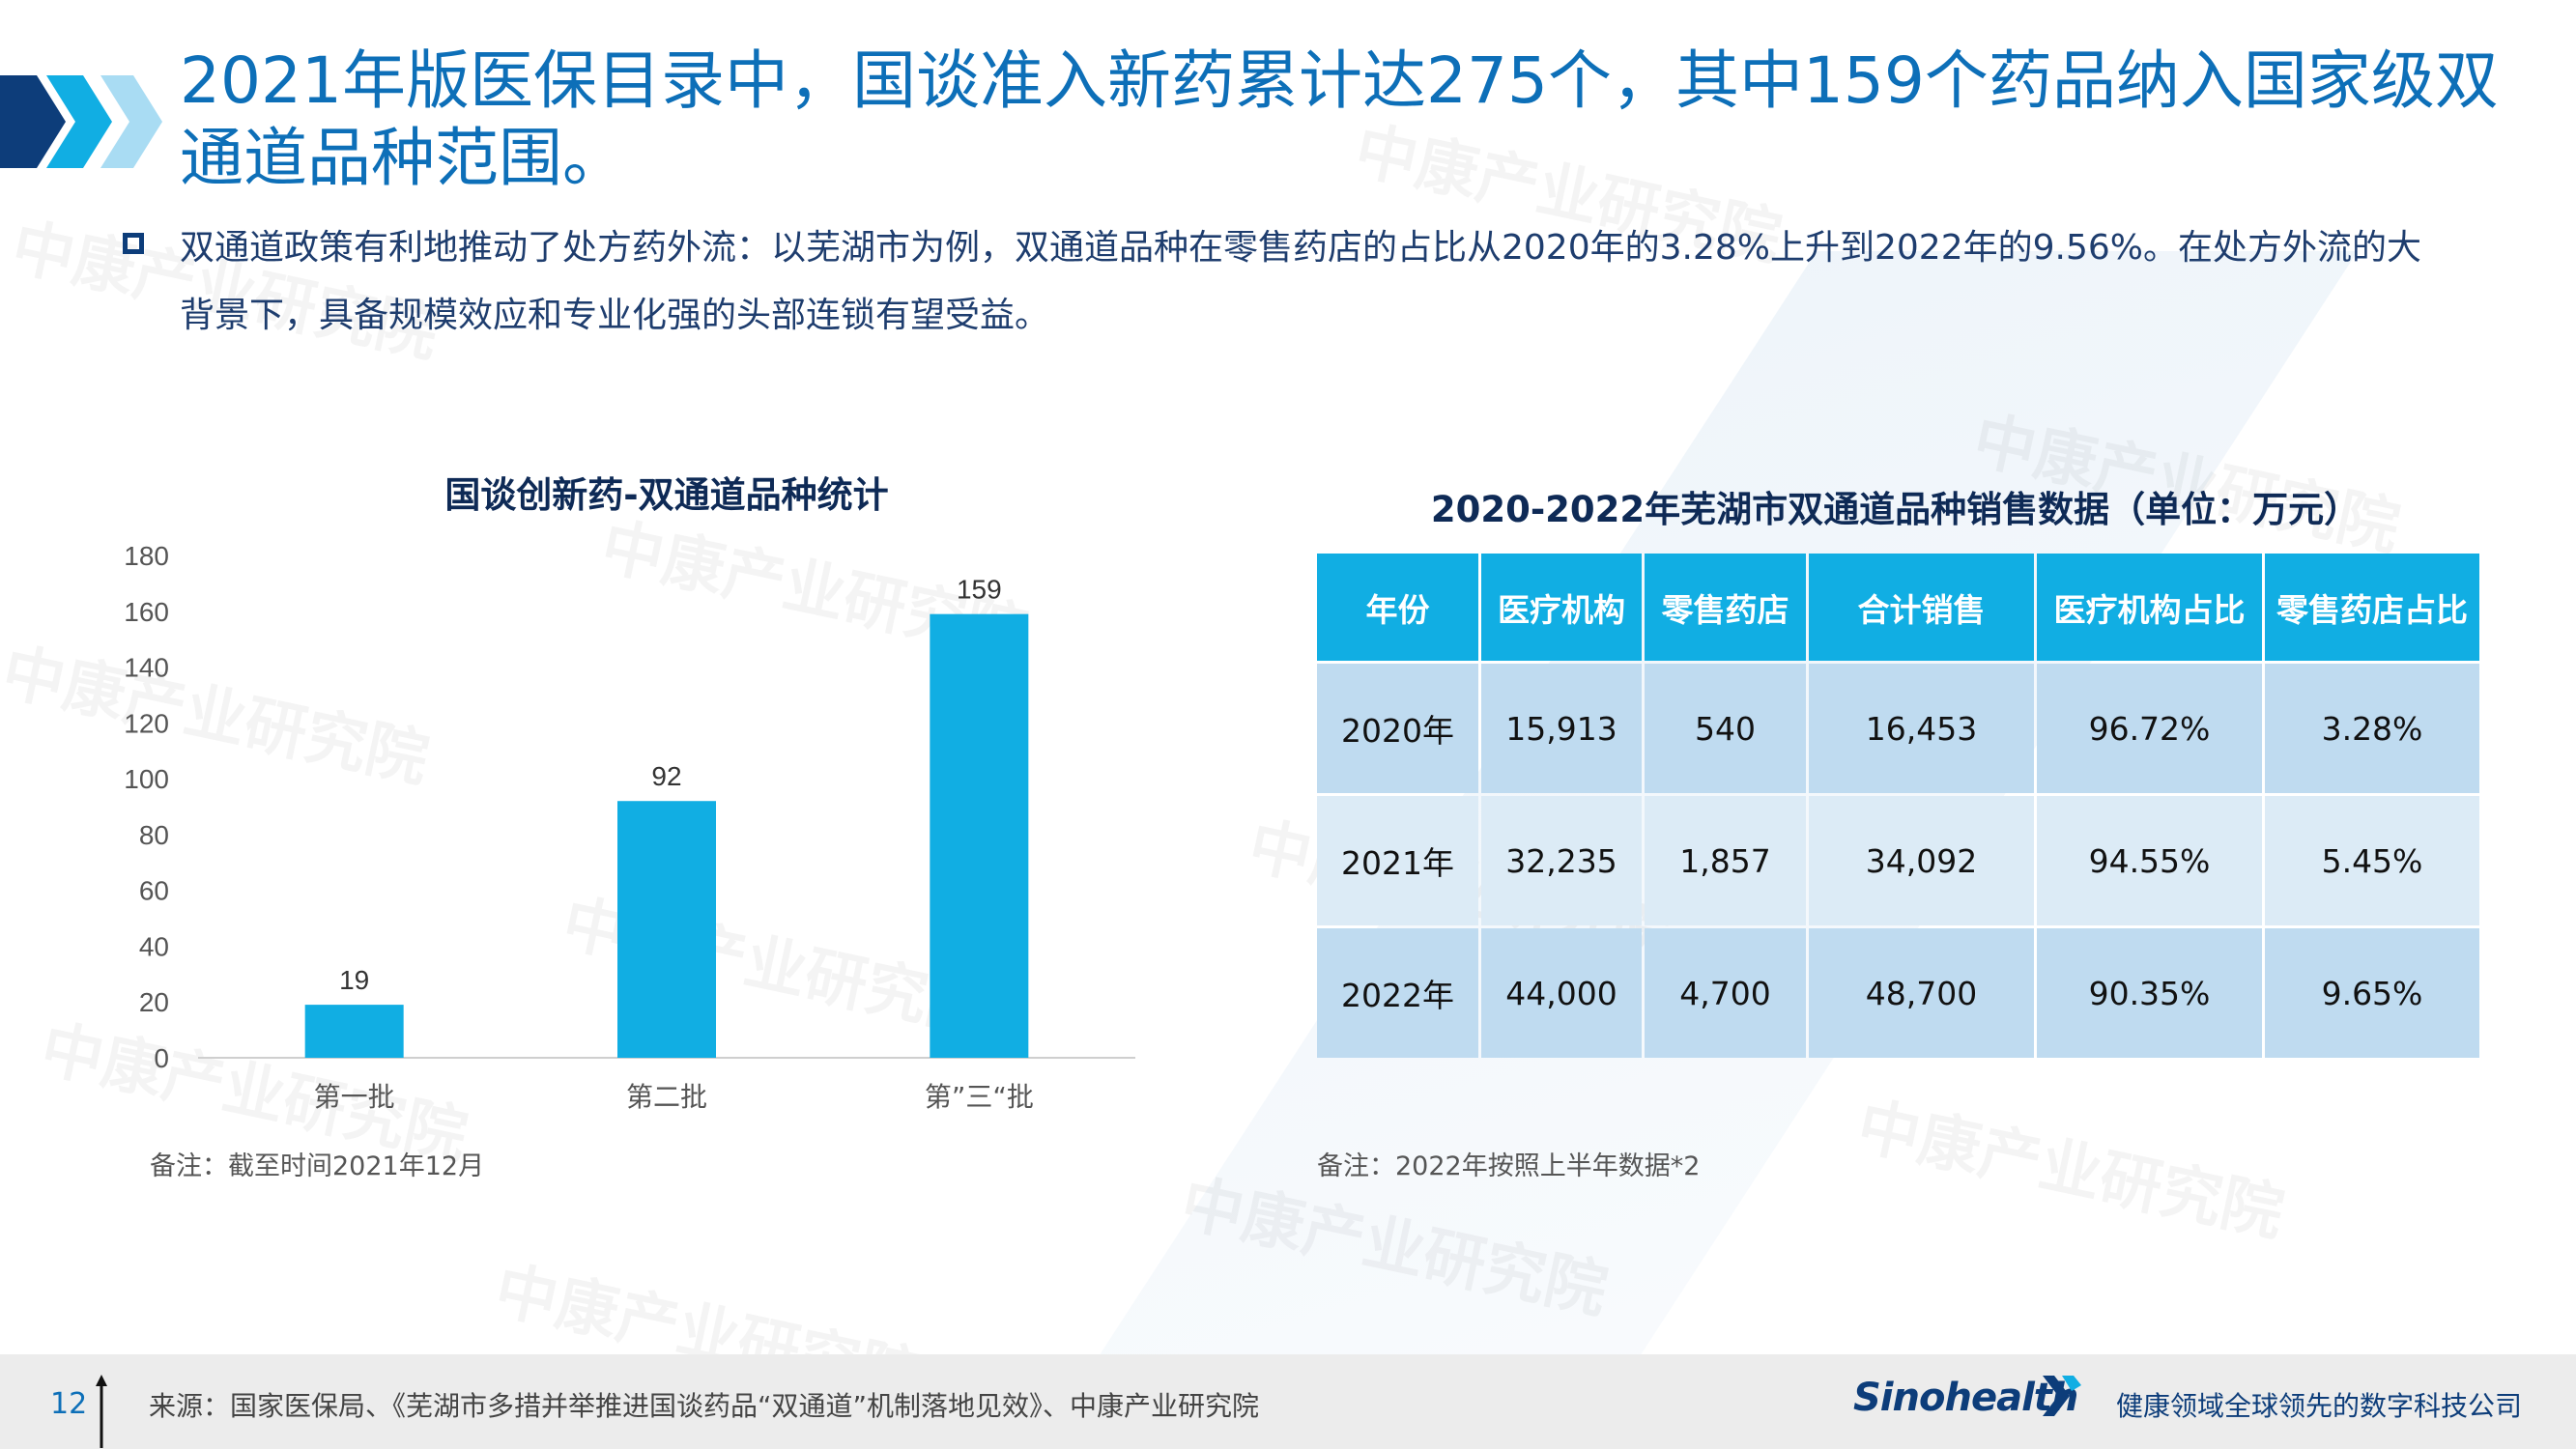 The image size is (2576, 1449). I want to click on y-tick-label: 100, so click(147, 779).